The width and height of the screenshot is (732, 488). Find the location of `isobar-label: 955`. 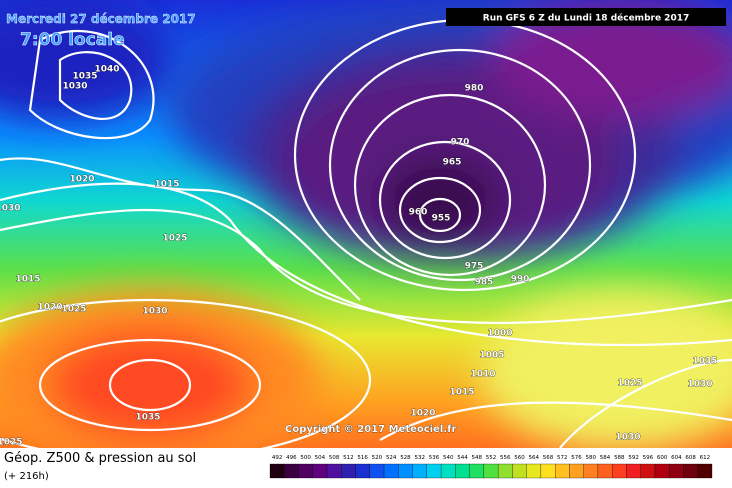

isobar-label: 955 is located at coordinates (441, 219).